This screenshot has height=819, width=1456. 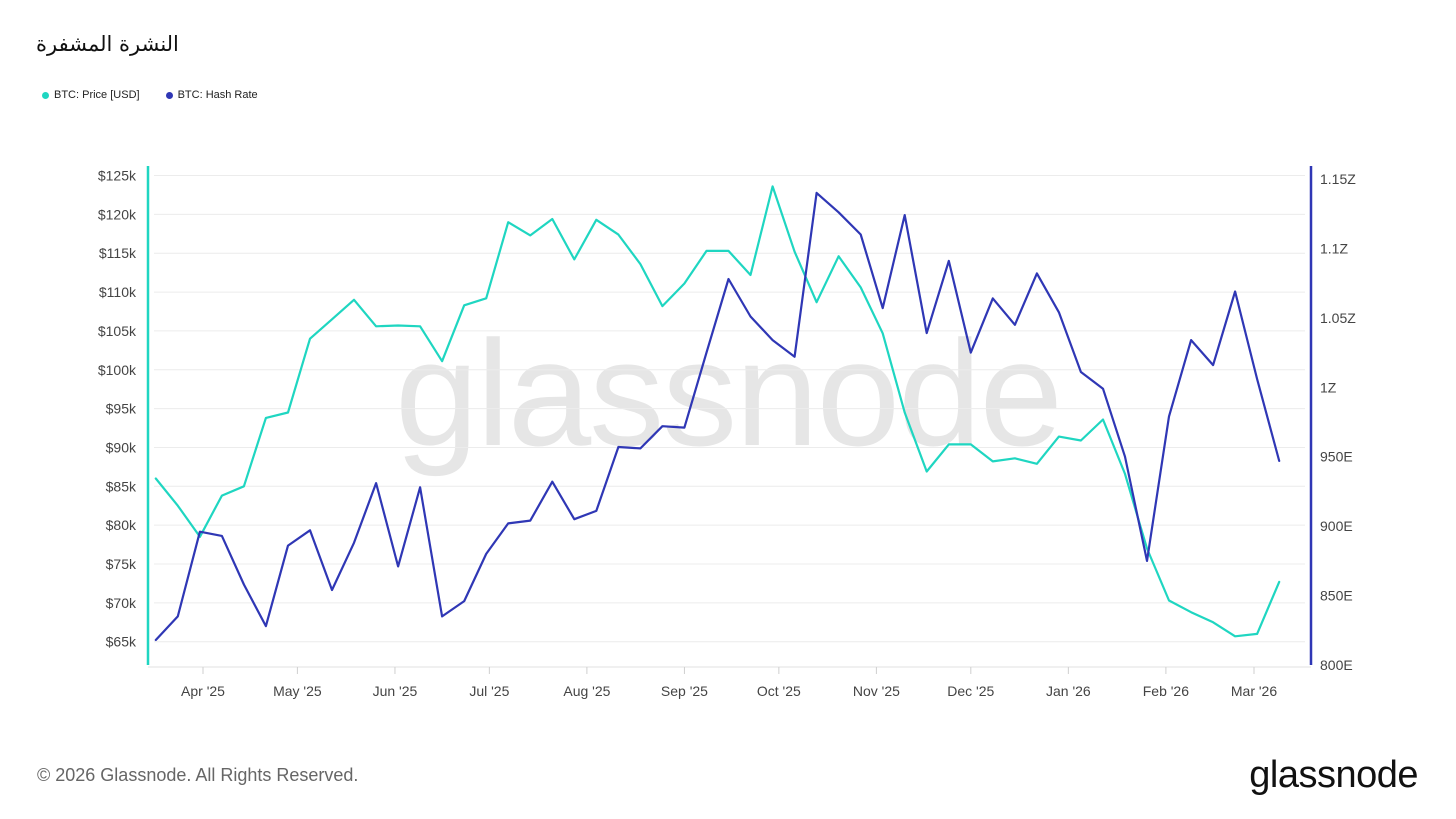 What do you see at coordinates (1166, 691) in the screenshot?
I see `x-tick-label: Feb '26` at bounding box center [1166, 691].